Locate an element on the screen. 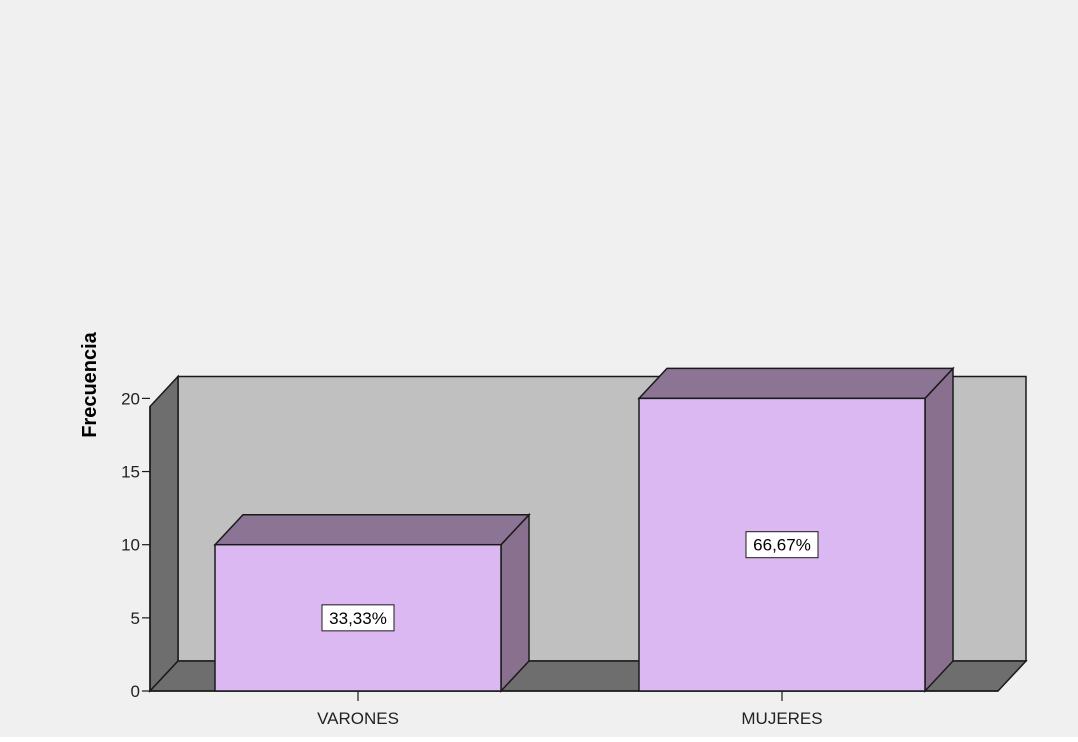 This screenshot has height=742, width=1078. data-label: 33,33% is located at coordinates (358, 618).